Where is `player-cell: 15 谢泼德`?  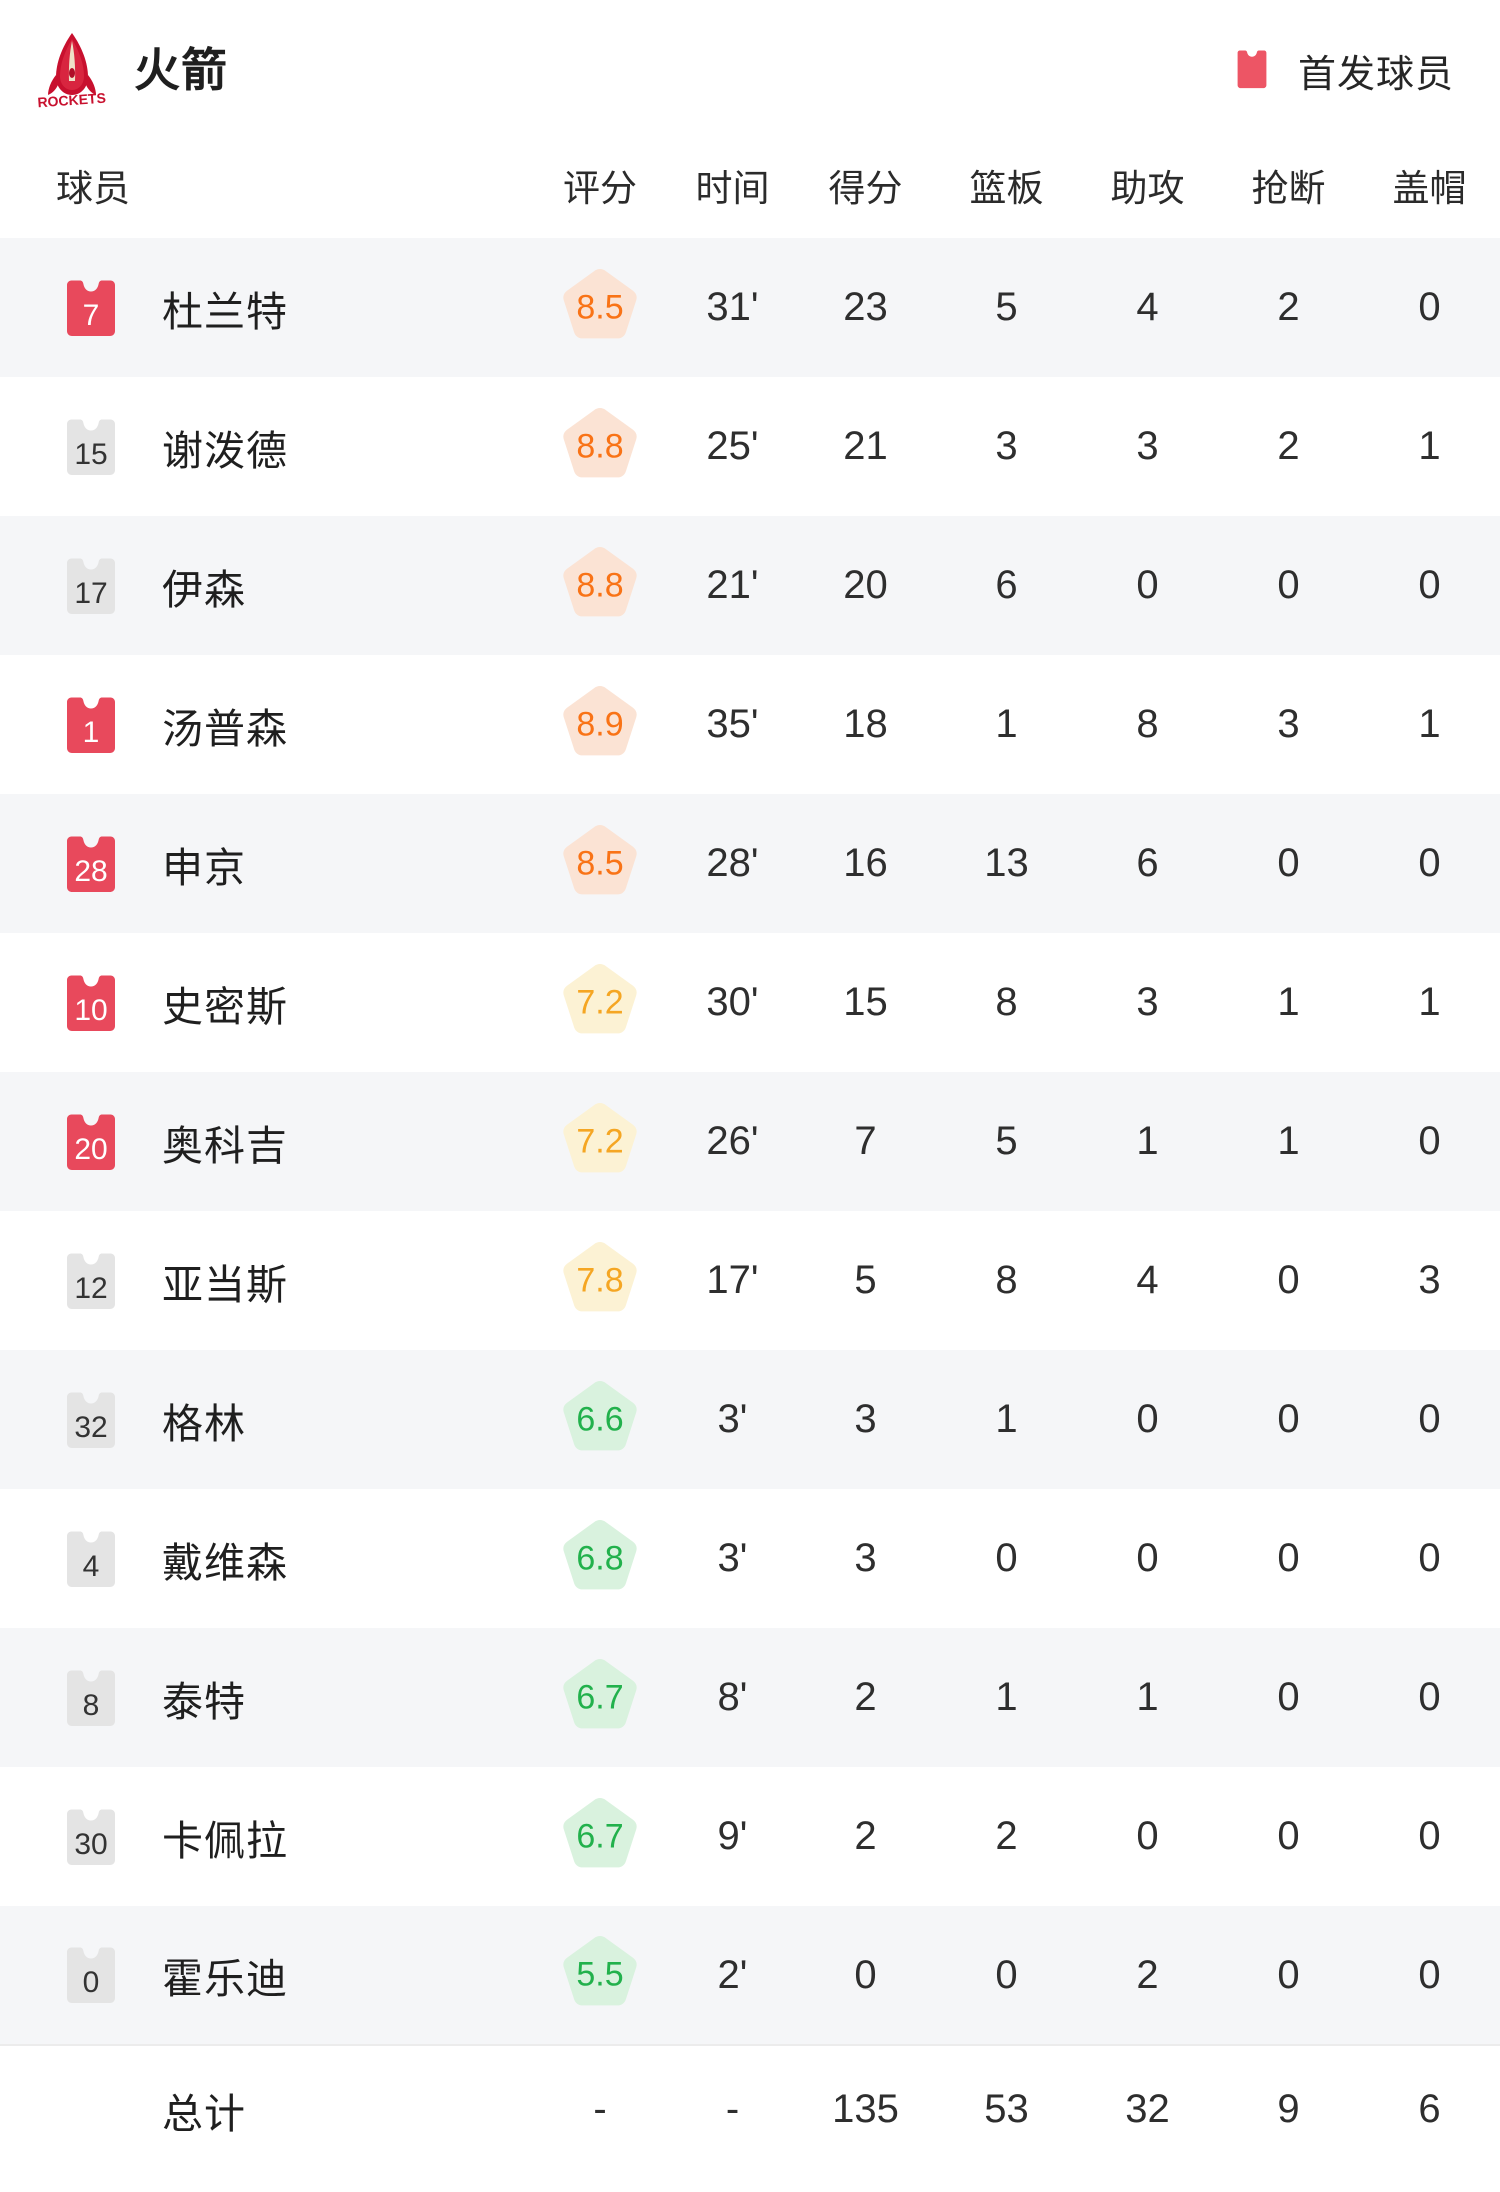
player-cell: 15 谢泼德 is located at coordinates (265, 446).